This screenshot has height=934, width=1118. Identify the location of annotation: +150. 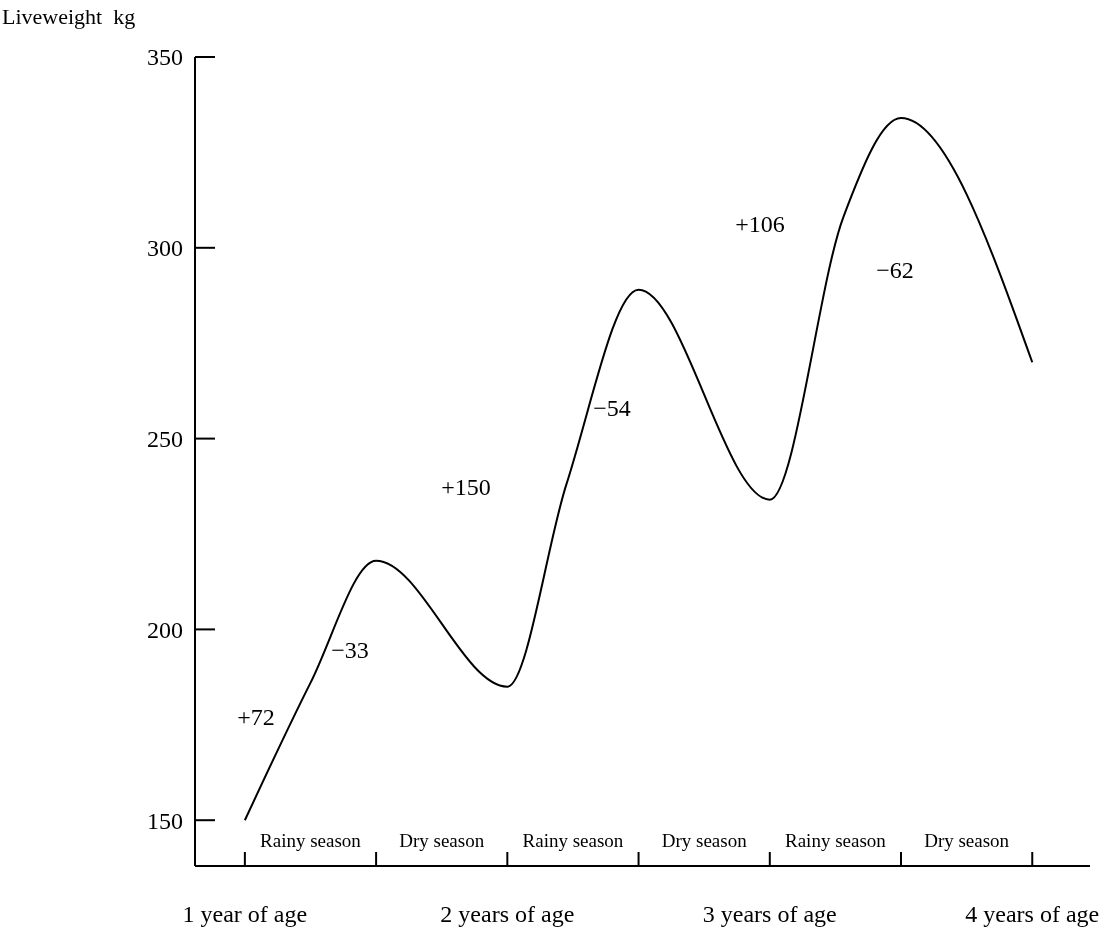
(466, 487).